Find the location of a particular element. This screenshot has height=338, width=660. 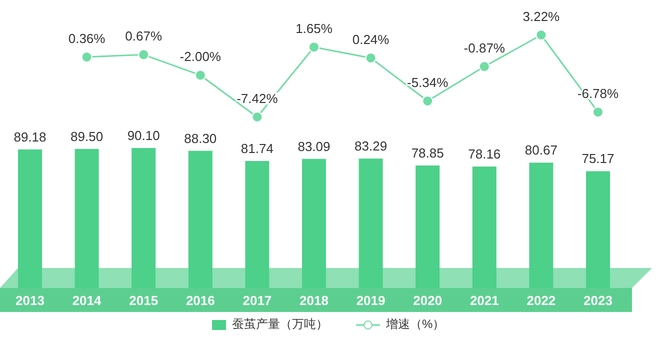

legend: 蚕茧产量（万吨） is located at coordinates (270, 324).